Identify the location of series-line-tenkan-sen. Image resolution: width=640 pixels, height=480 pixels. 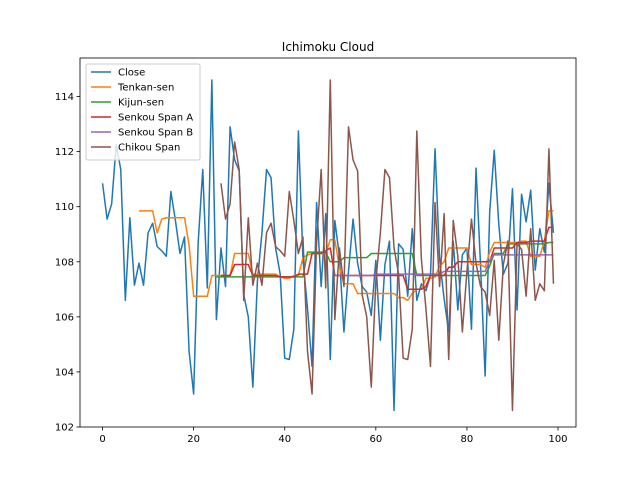
(346, 256).